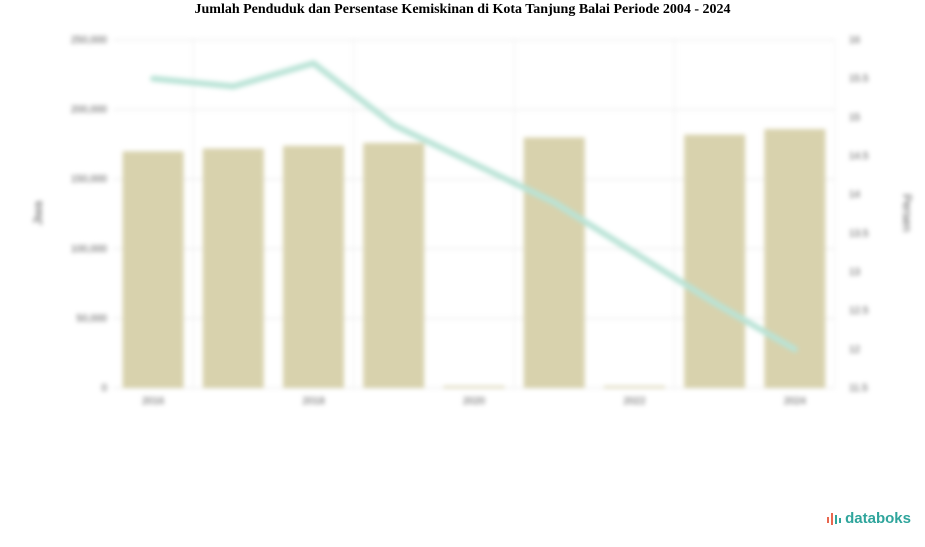 This screenshot has height=547, width=925. I want to click on bar-2019, so click(394, 265).